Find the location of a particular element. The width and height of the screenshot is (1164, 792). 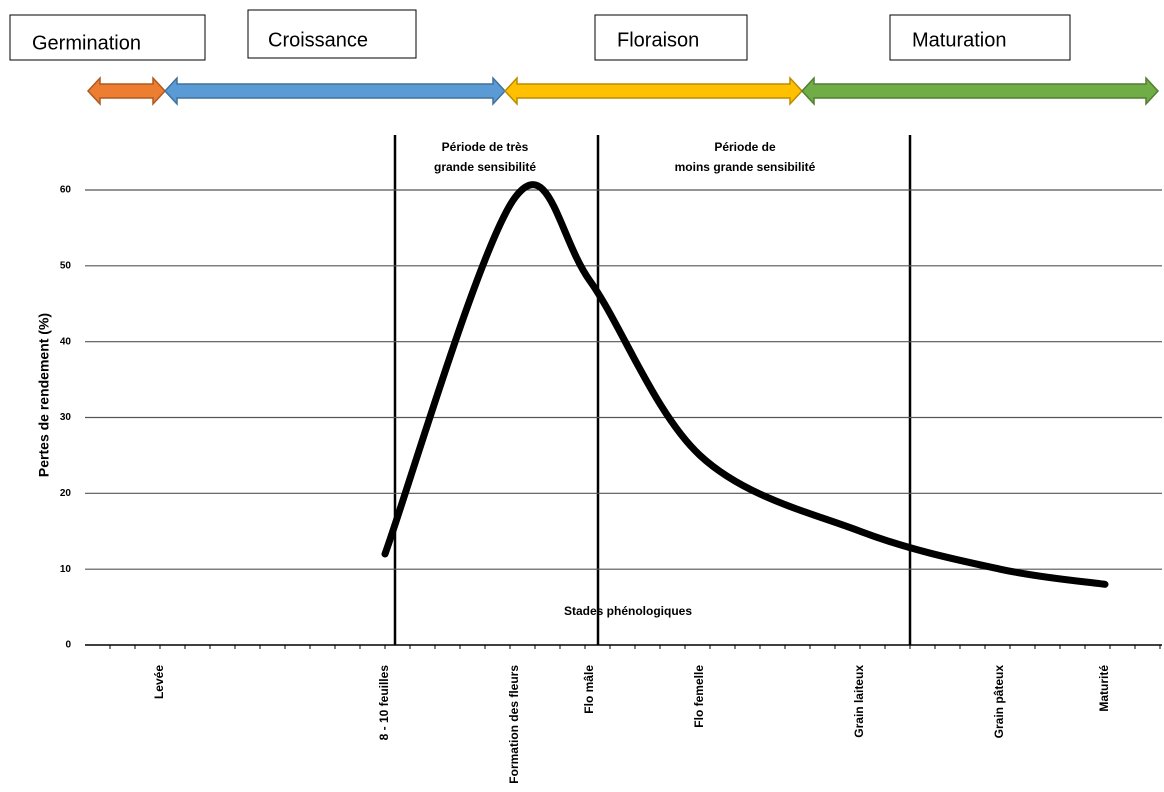

phase-label: Maturation is located at coordinates (959, 40).